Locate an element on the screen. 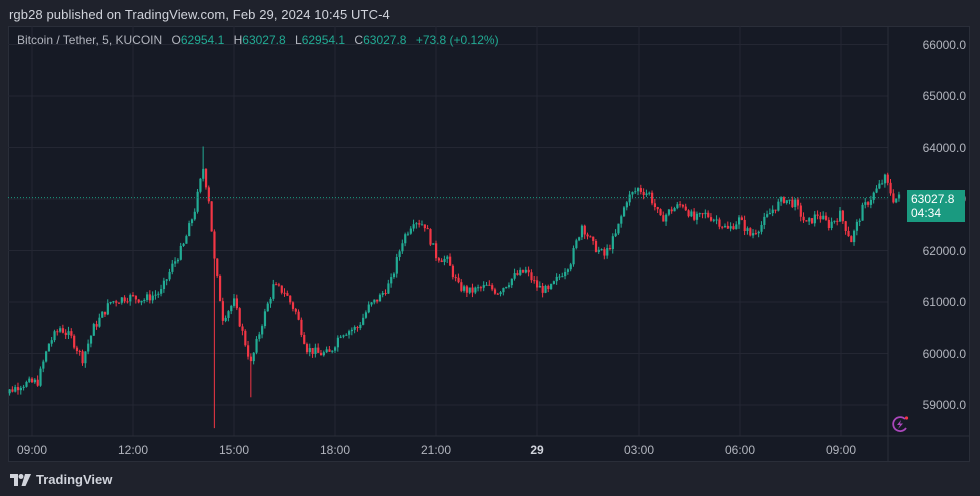 This screenshot has height=496, width=980. high-value: 63027.8 is located at coordinates (264, 40).